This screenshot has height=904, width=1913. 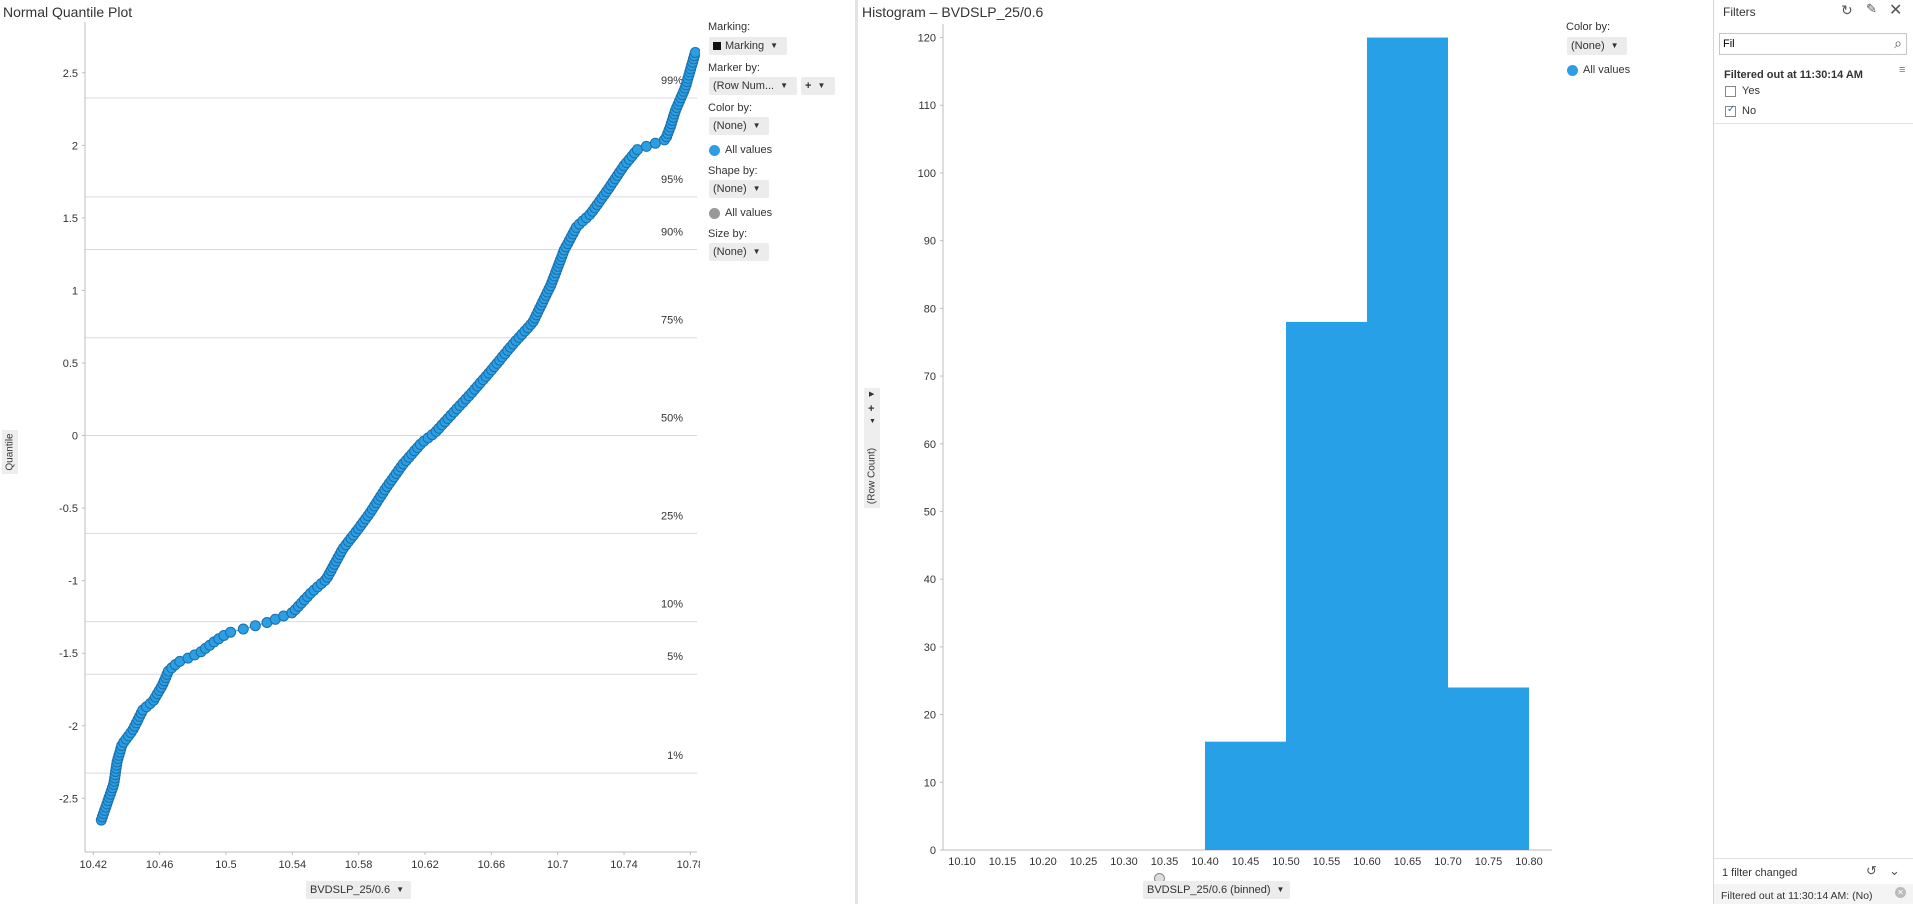 I want to click on filter-checkbox-no: ✓, so click(x=1730, y=110).